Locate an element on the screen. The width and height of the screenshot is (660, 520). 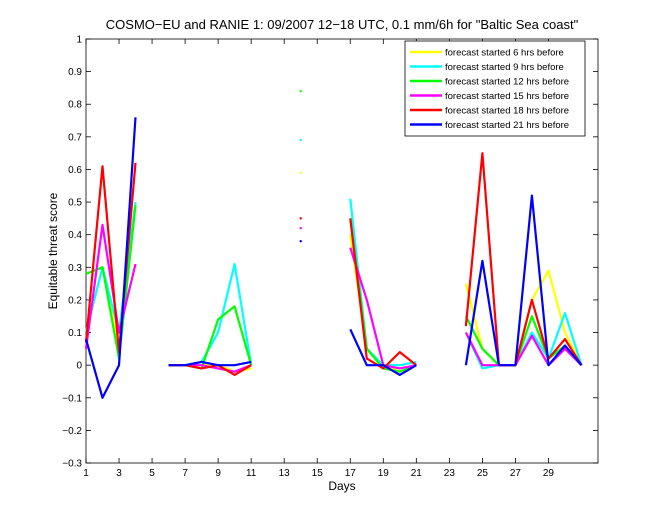
legend-label: forecast started 9 hrs before is located at coordinates (504, 67).